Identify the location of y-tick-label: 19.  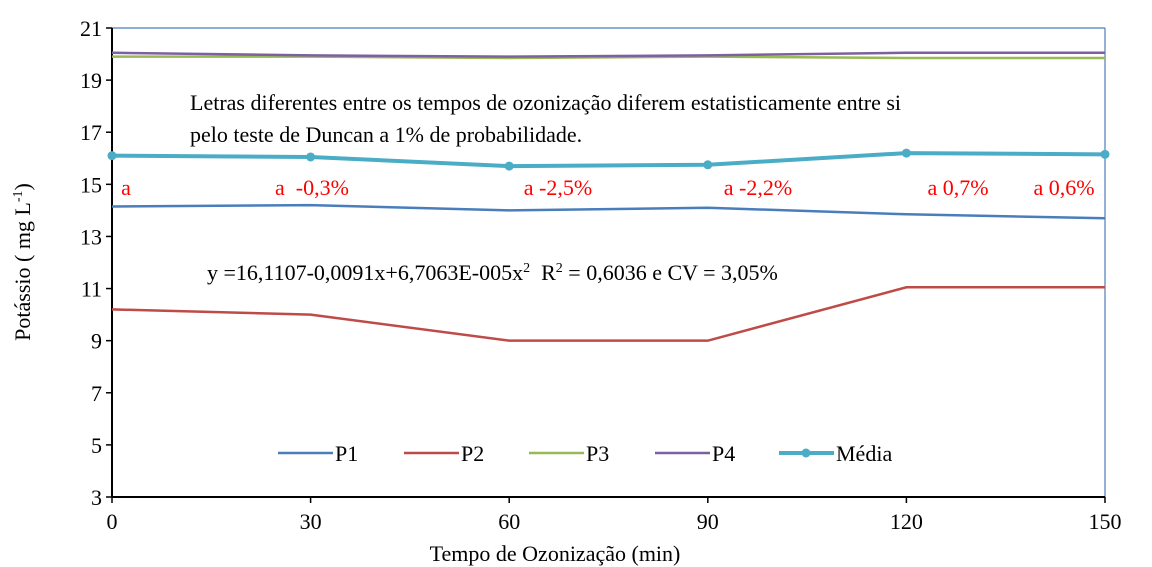
(91, 80).